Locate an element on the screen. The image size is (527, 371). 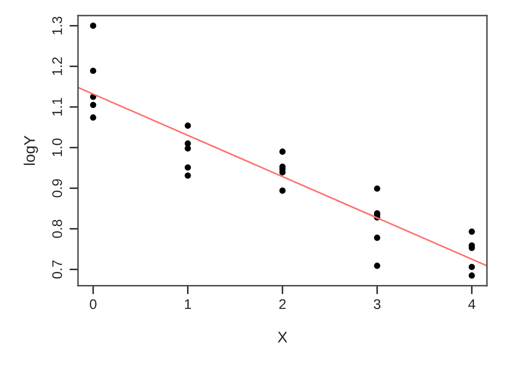
x-tick-label: 0 is located at coordinates (93, 304).